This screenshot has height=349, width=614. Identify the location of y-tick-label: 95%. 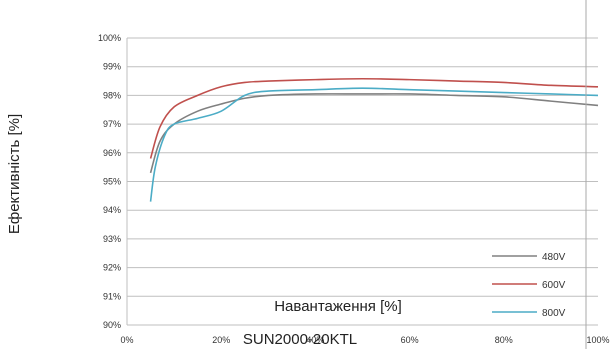
(112, 182).